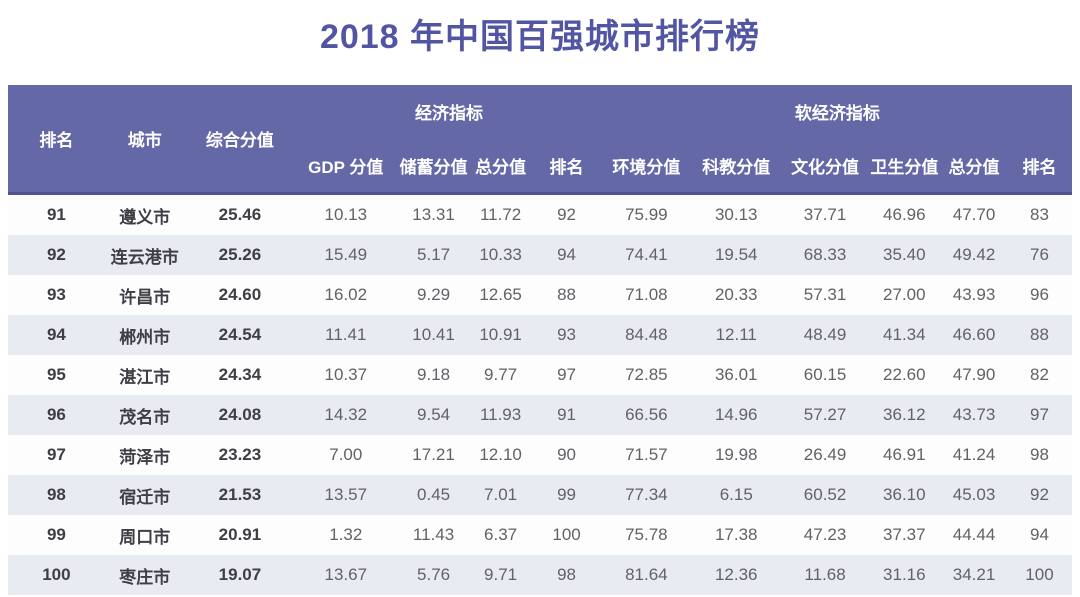 The image size is (1080, 597). What do you see at coordinates (346, 374) in the screenshot?
I see `gdp-score-cell: 10.37` at bounding box center [346, 374].